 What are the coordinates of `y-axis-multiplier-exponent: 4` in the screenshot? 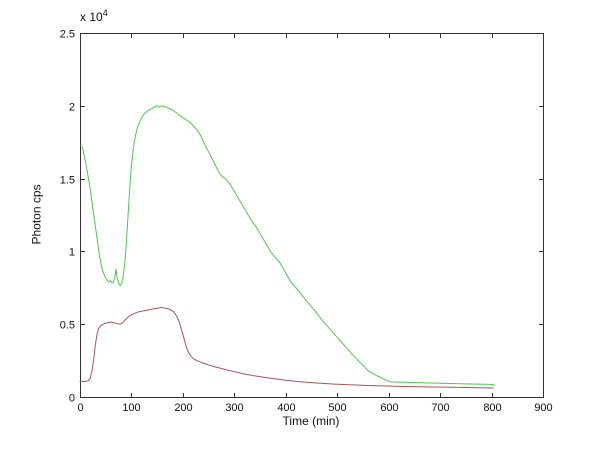 It's located at (105, 13).